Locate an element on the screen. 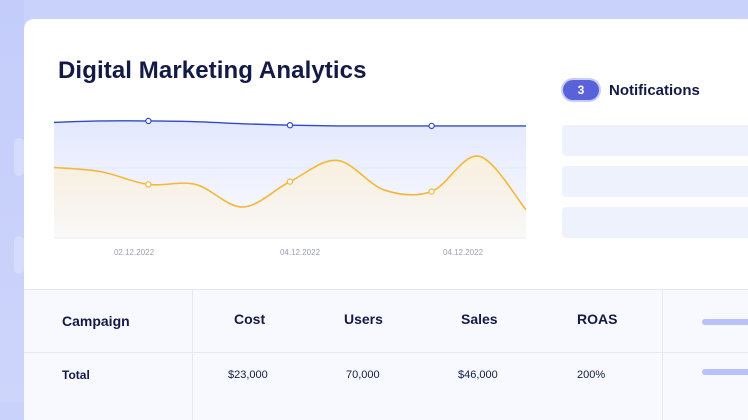 This screenshot has height=420, width=748. left-sidebar is located at coordinates (12, 201).